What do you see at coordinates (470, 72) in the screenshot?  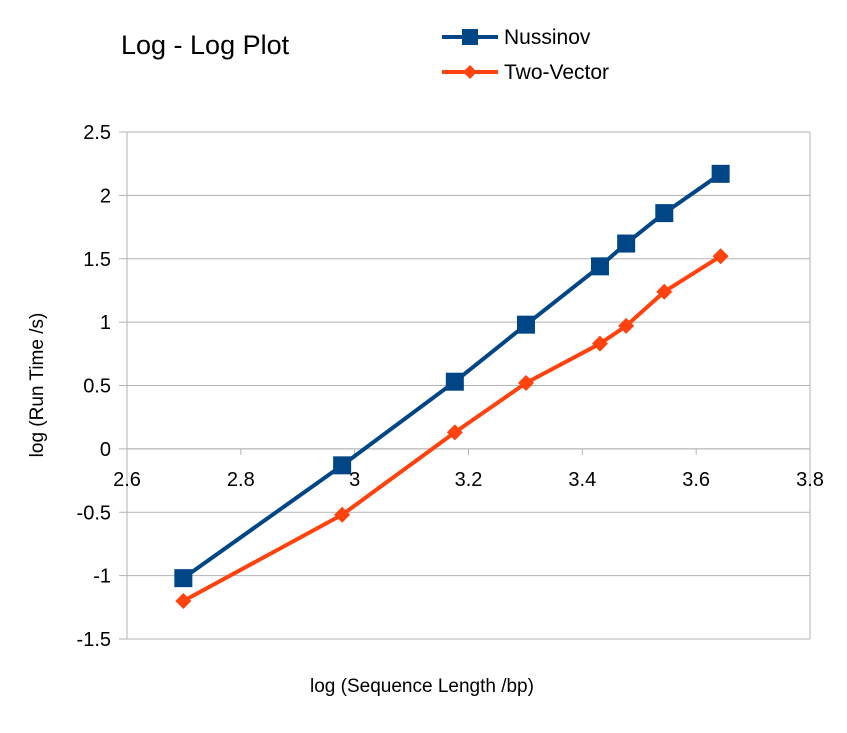 I see `legend-swatch-two-vector` at bounding box center [470, 72].